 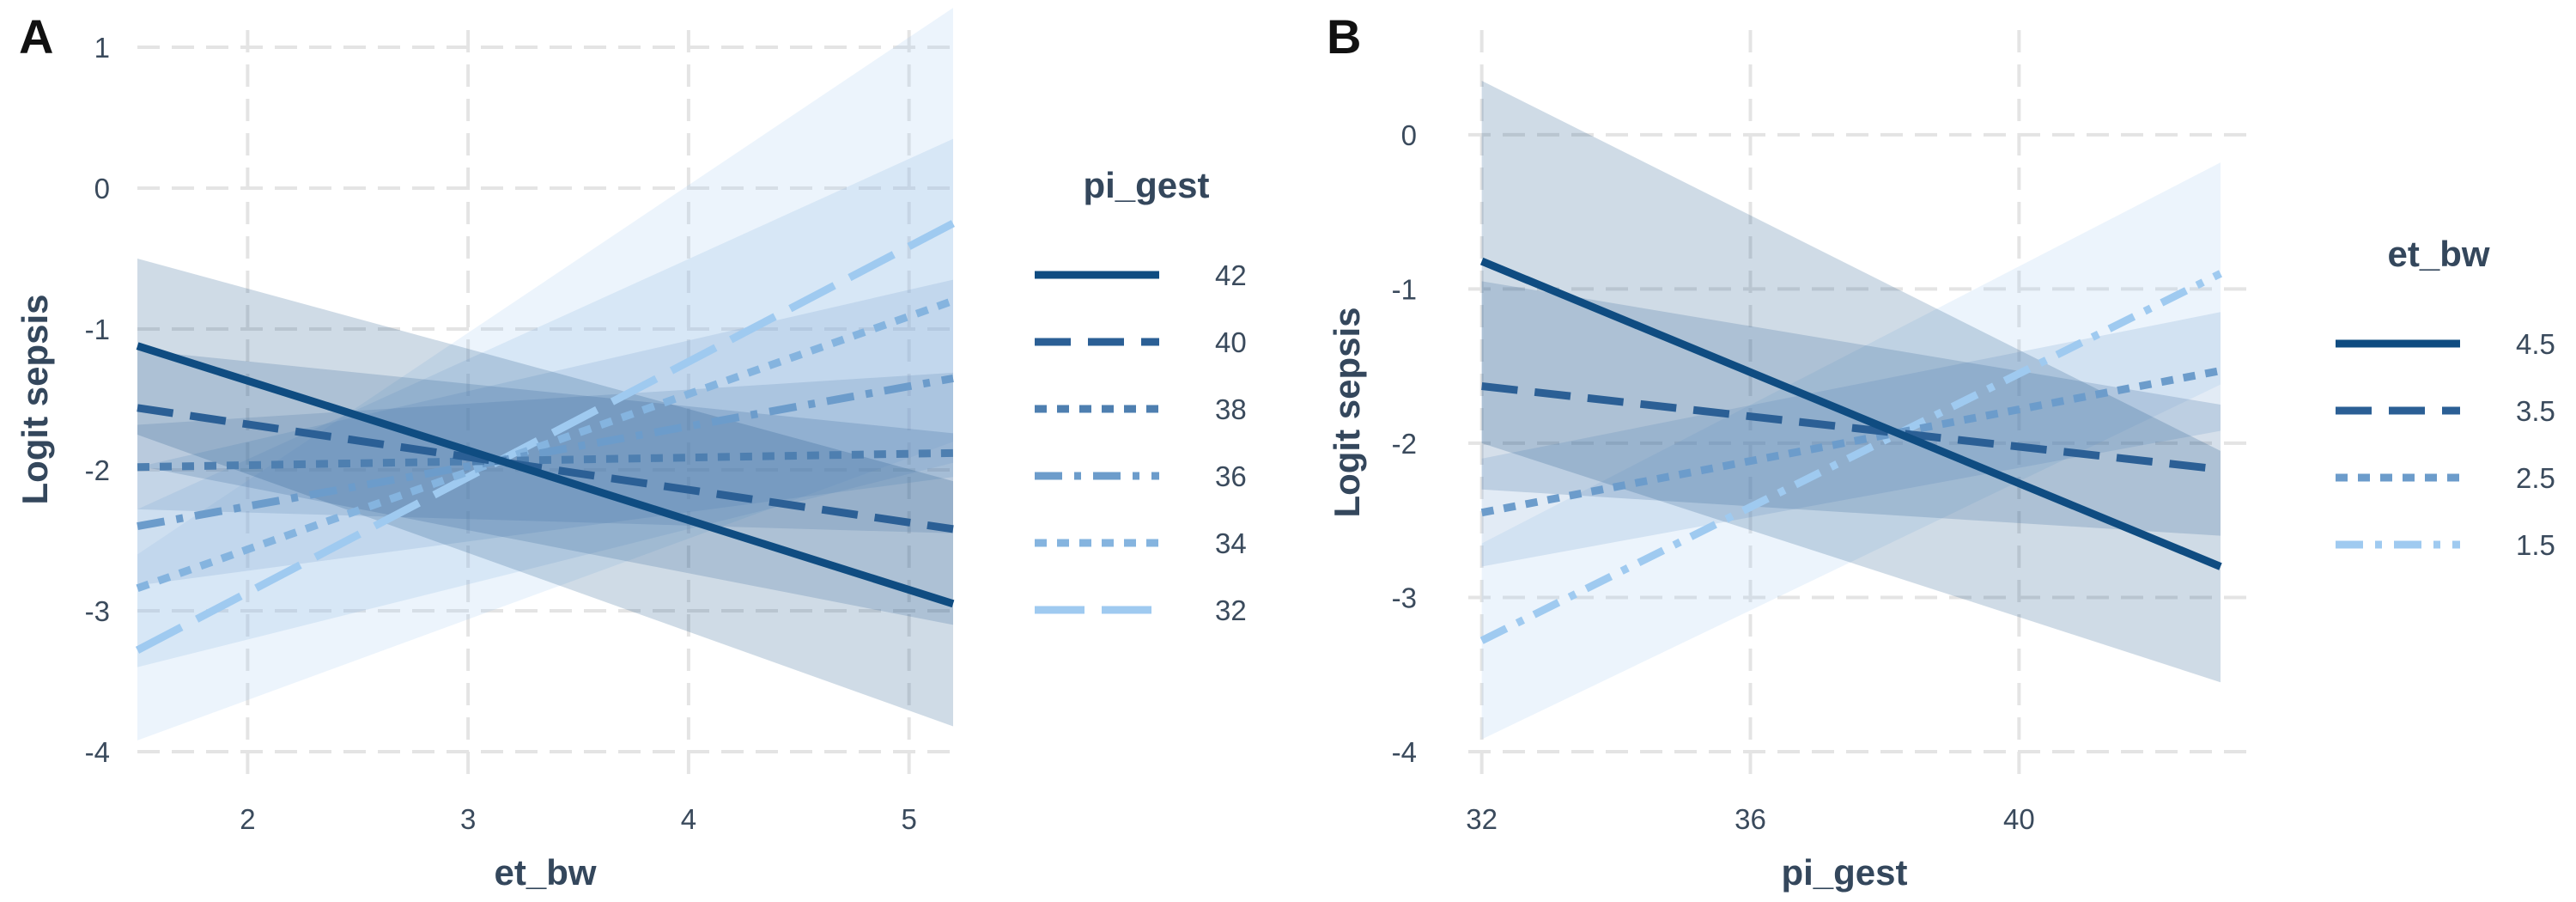 What do you see at coordinates (2536, 344) in the screenshot?
I see `legend-label: 4.5` at bounding box center [2536, 344].